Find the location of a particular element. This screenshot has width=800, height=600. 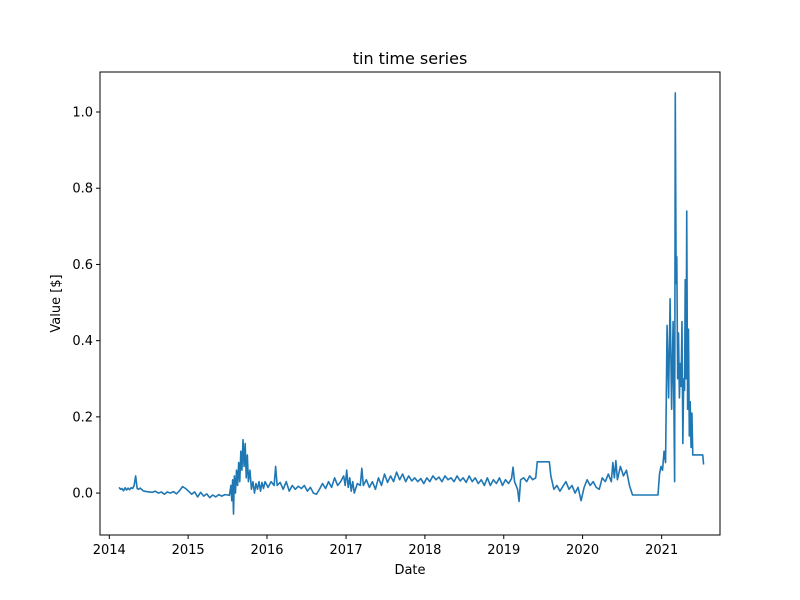

x-axis-label: Date is located at coordinates (409, 570).